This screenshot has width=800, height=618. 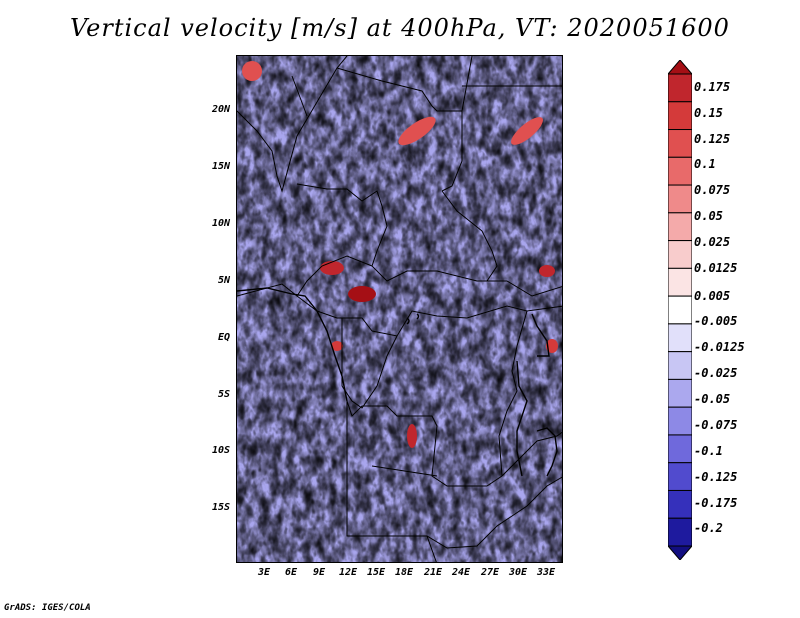 I want to click on colorbar-label-0125: 0.125, so click(x=712, y=139).